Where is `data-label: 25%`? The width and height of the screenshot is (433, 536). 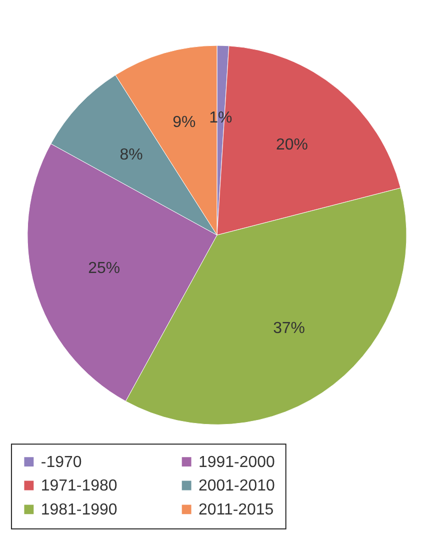 data-label: 25% is located at coordinates (104, 268).